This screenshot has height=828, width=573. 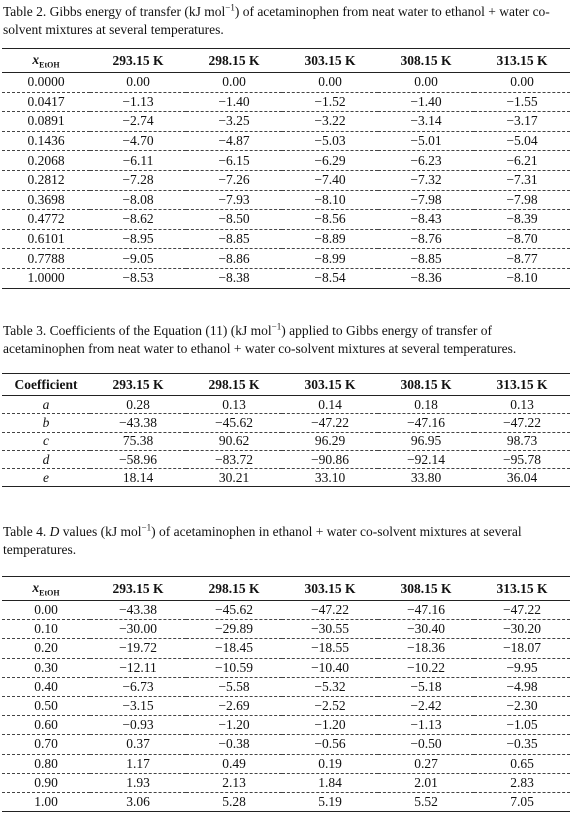 I want to click on cell: −0.35, so click(x=522, y=744).